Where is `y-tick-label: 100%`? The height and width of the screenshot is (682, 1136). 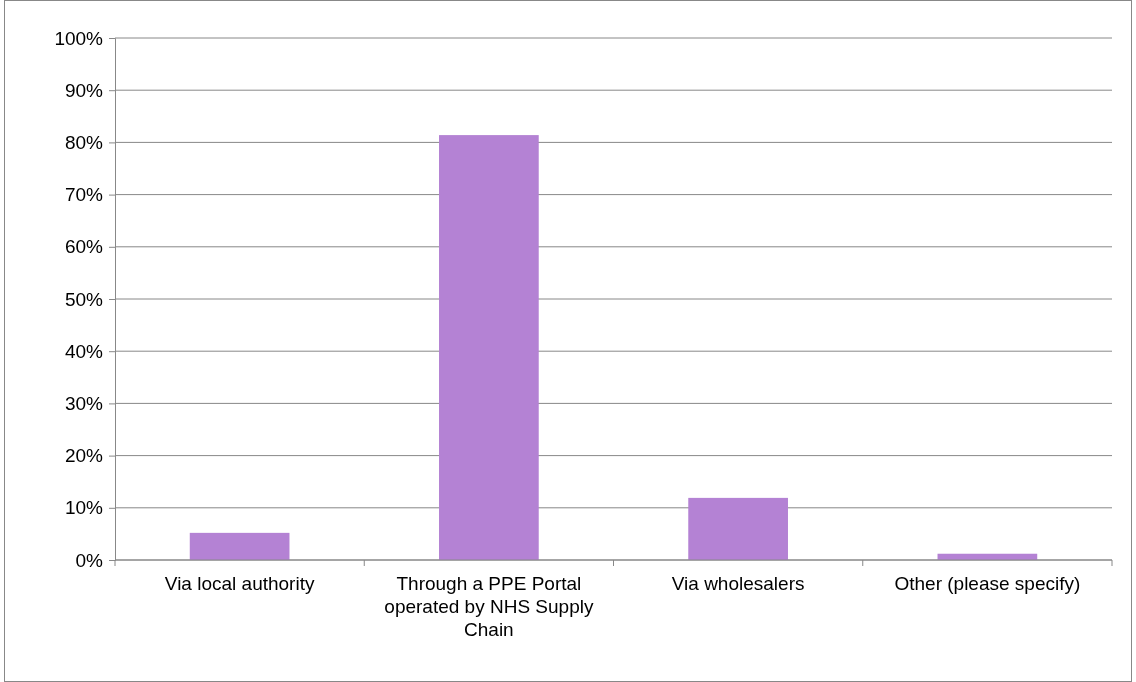
y-tick-label: 100% is located at coordinates (79, 38).